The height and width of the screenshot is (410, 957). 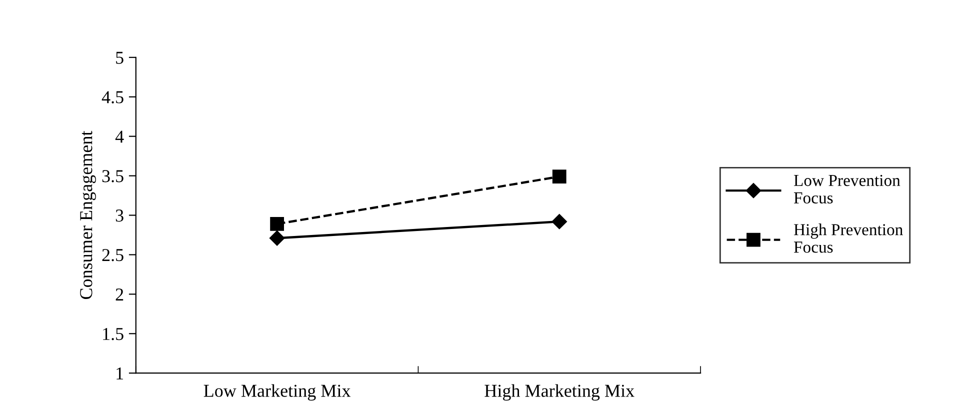 What do you see at coordinates (277, 392) in the screenshot?
I see `x-tick-label: Low Marketing Mix` at bounding box center [277, 392].